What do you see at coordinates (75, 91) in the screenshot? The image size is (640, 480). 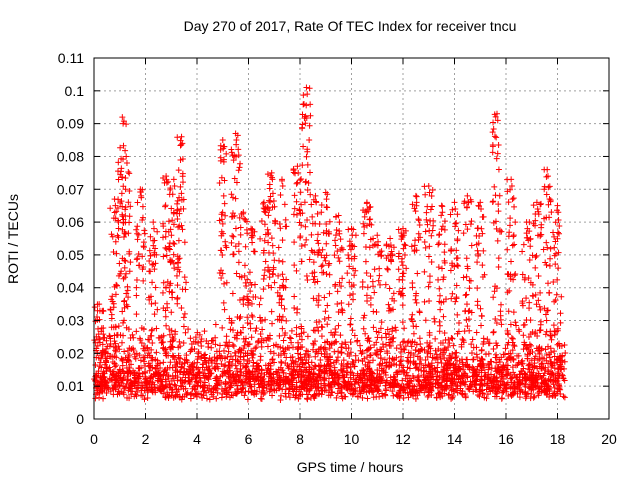 I see `y-tick-label: 0.1` at bounding box center [75, 91].